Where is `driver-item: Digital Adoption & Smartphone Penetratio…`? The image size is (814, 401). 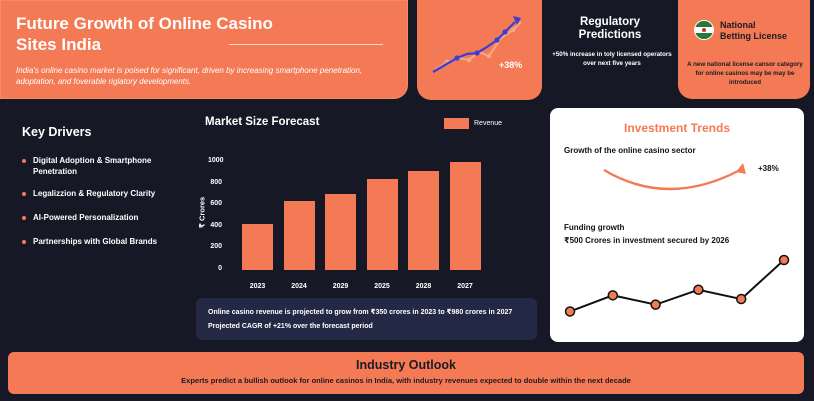 driver-item: Digital Adoption & Smartphone Penetratio… is located at coordinates (107, 166).